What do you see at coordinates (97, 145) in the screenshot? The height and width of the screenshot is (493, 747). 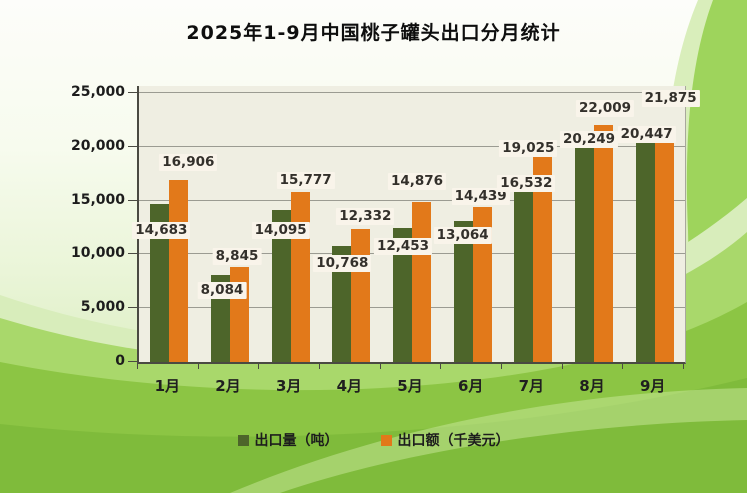 I see `y-axis-label: 20,000` at bounding box center [97, 145].